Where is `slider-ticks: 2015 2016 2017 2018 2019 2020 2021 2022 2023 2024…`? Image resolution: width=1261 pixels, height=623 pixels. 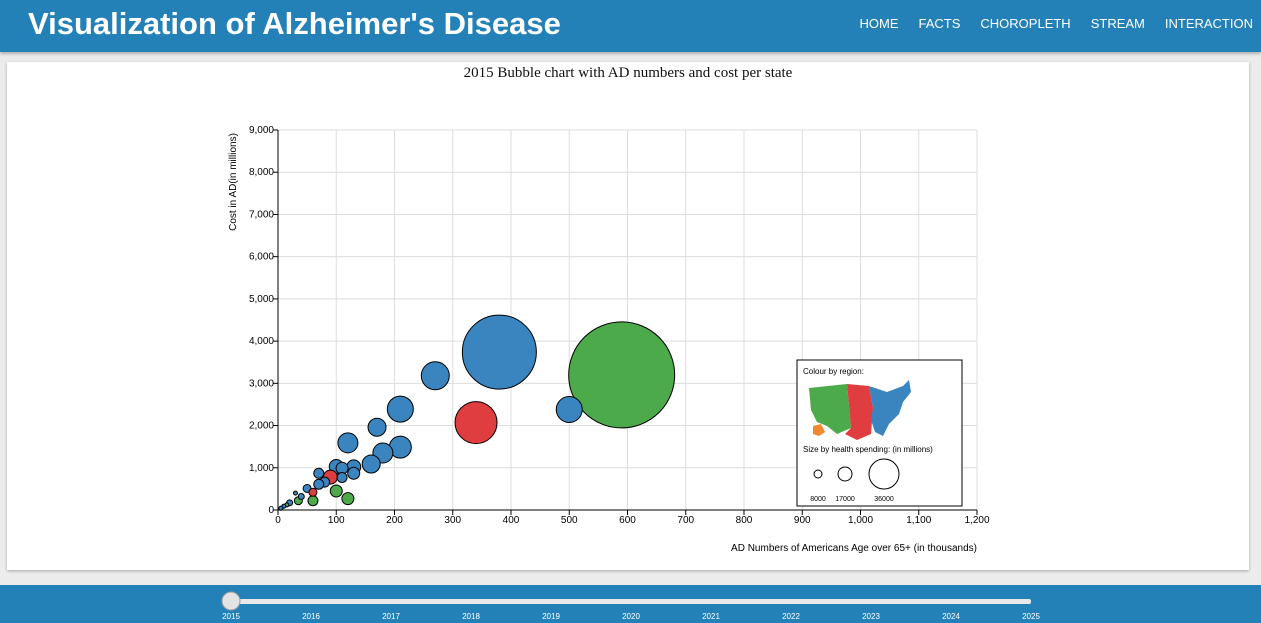
slider-ticks: 2015 2016 2017 2018 2019 2020 2021 2022 2023 2024… is located at coordinates (631, 616).